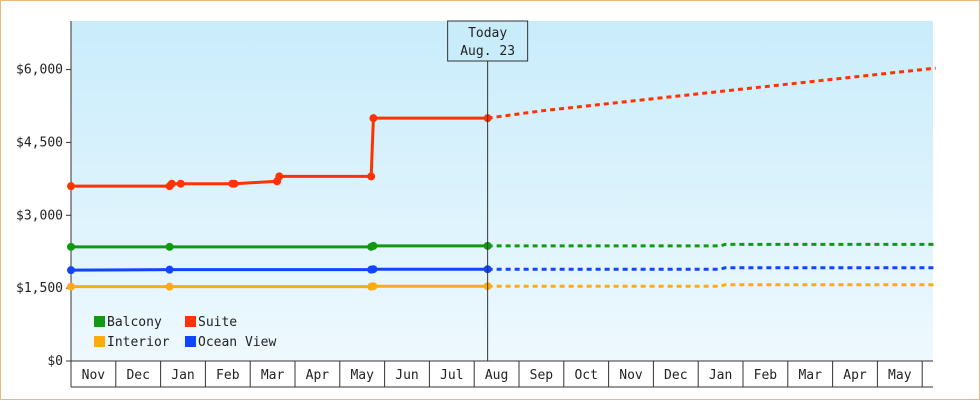 Image resolution: width=980 pixels, height=401 pixels. What do you see at coordinates (134, 322) in the screenshot?
I see `legend-label-balcony: Balcony` at bounding box center [134, 322].